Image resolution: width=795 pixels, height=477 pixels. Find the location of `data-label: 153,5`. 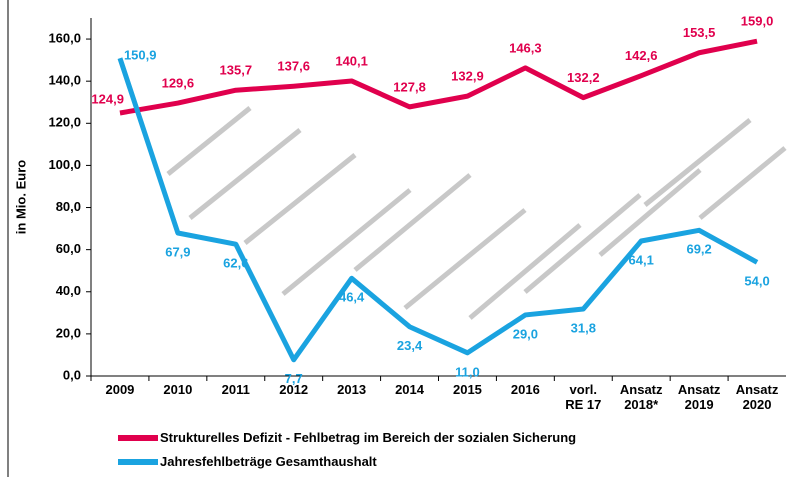

data-label: 153,5 is located at coordinates (699, 32).